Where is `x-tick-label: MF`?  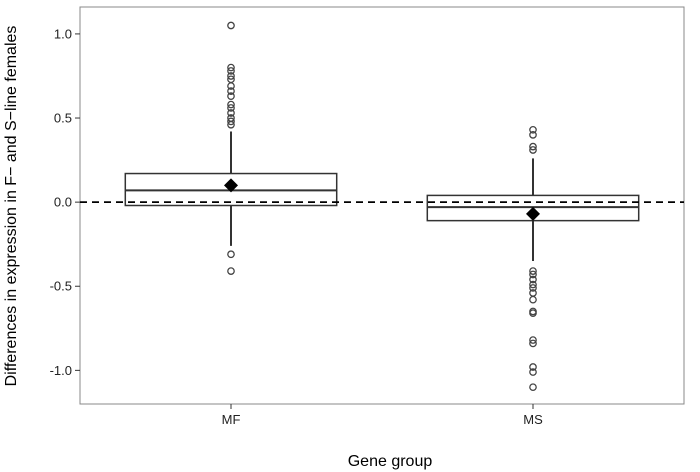 x-tick-label: MF is located at coordinates (231, 419).